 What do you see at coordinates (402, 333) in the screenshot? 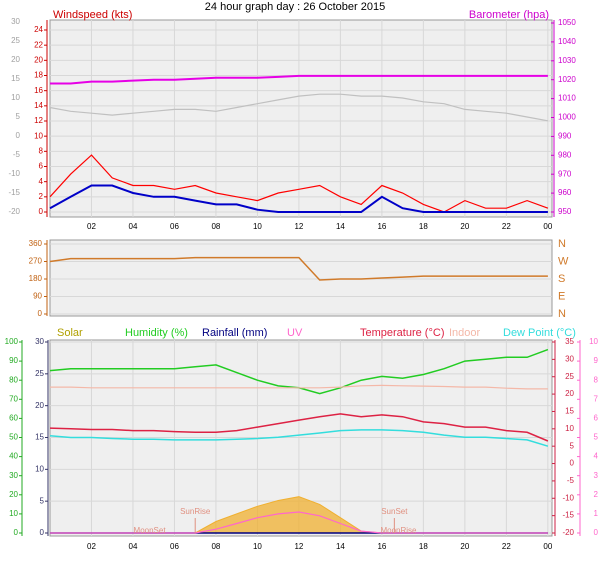
I see `legend-label: Temperature (°C)` at bounding box center [402, 333].